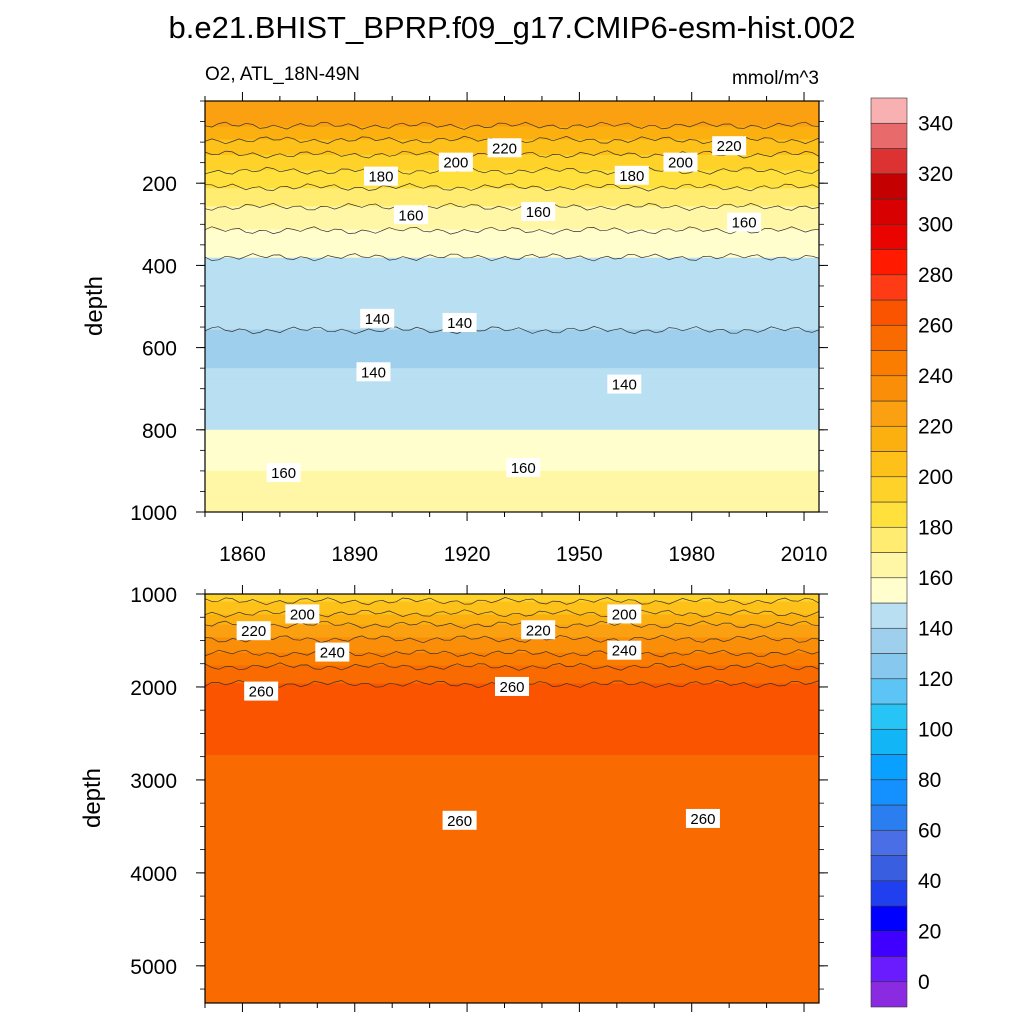 The height and width of the screenshot is (1024, 1024). What do you see at coordinates (935, 729) in the screenshot?
I see `colorbar-label: 100` at bounding box center [935, 729].